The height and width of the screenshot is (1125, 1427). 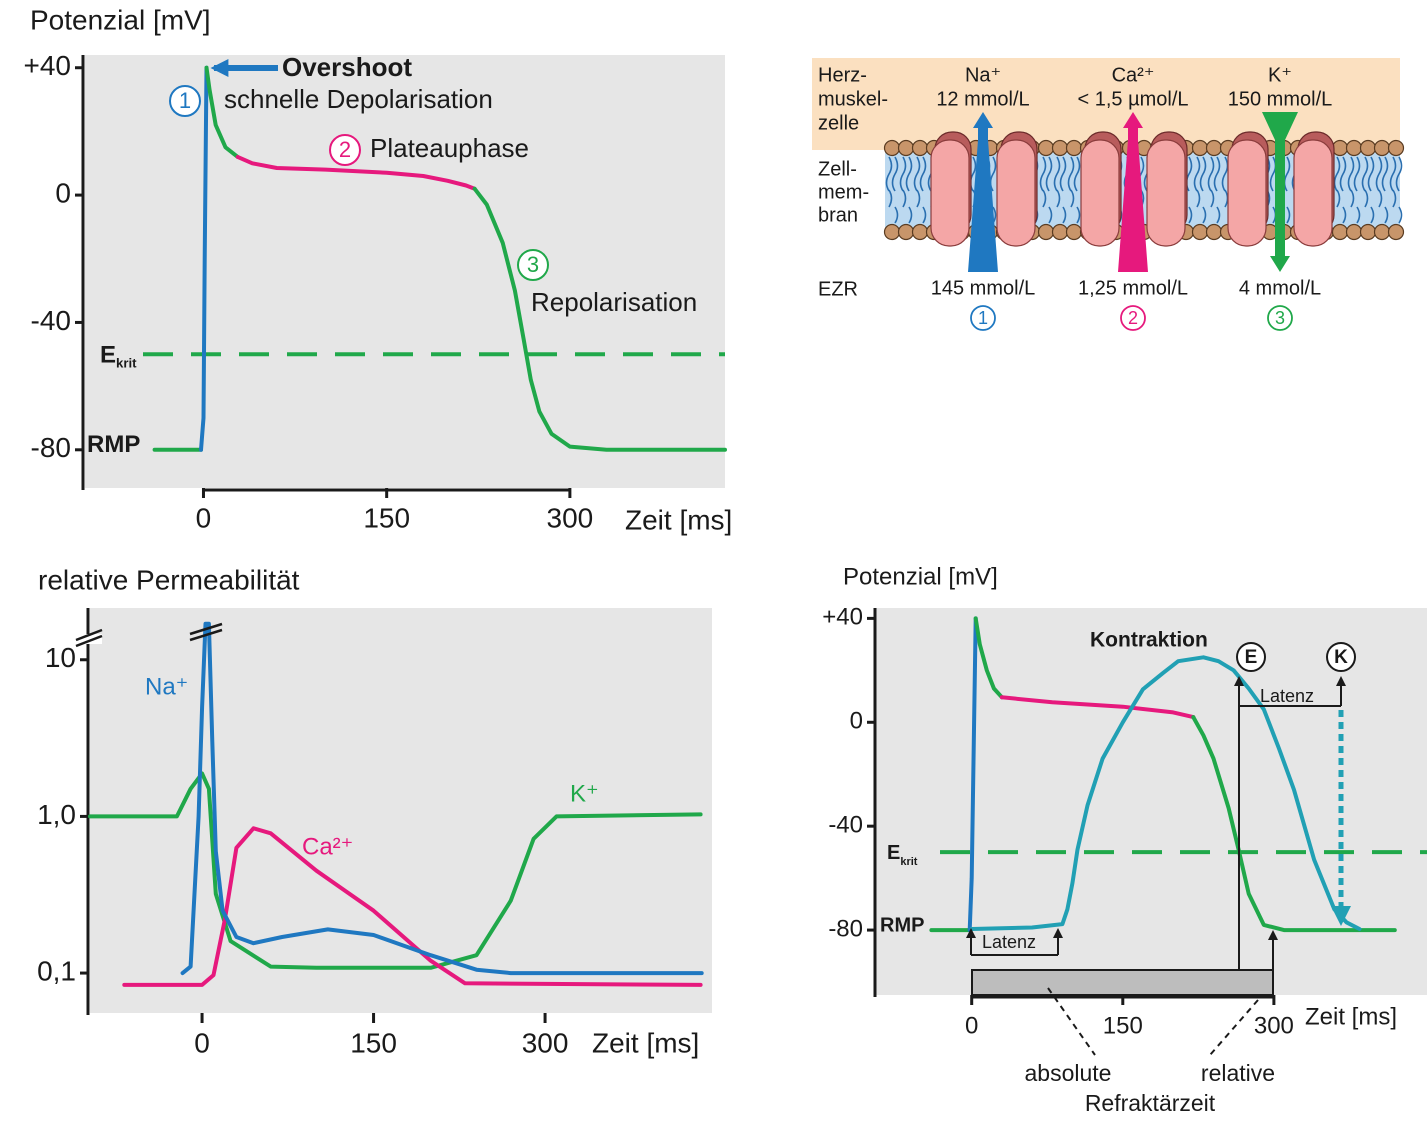 What do you see at coordinates (449, 148) in the screenshot?
I see `annotation: Plateauphase` at bounding box center [449, 148].